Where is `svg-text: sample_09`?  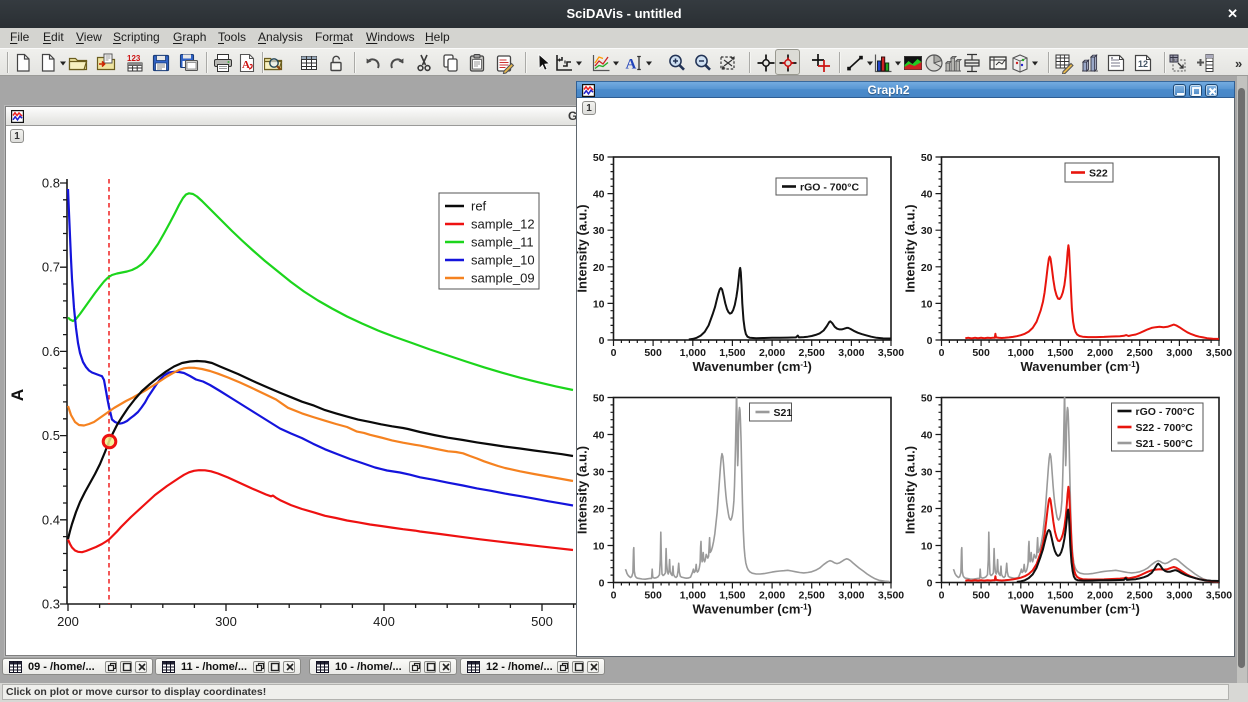 svg-text: sample_09 is located at coordinates (503, 278).